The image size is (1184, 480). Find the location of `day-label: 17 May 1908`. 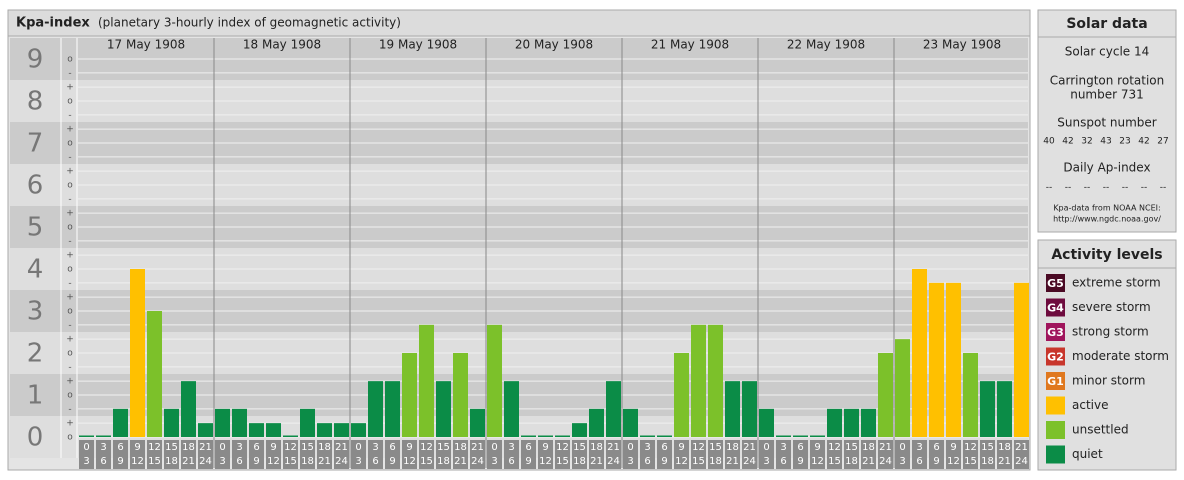

day-label: 17 May 1908 is located at coordinates (146, 45).